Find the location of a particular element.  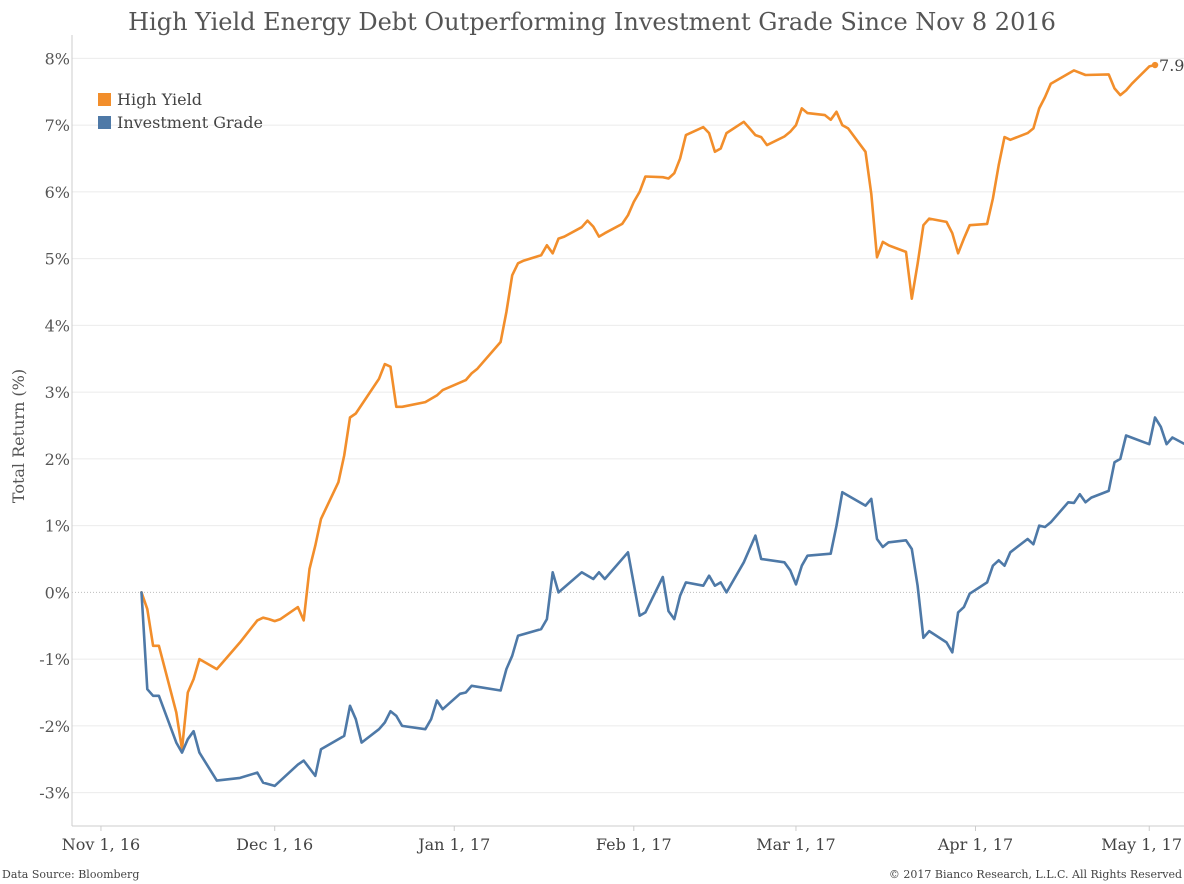

x-tick-label: May 1, 17 is located at coordinates (1141, 844).